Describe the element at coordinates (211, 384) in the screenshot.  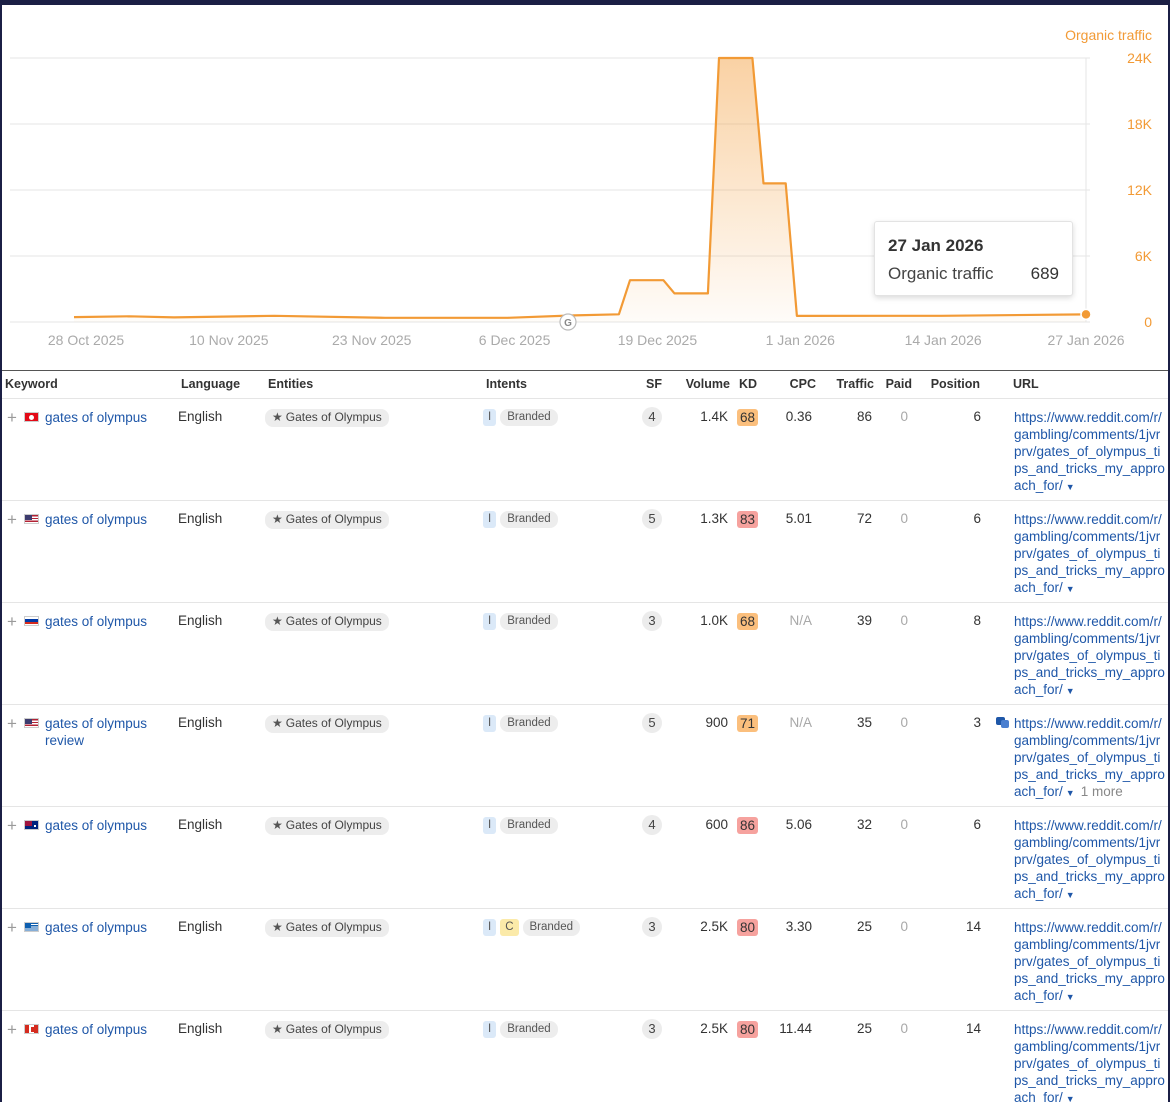
I see `header-language: Language` at that location.